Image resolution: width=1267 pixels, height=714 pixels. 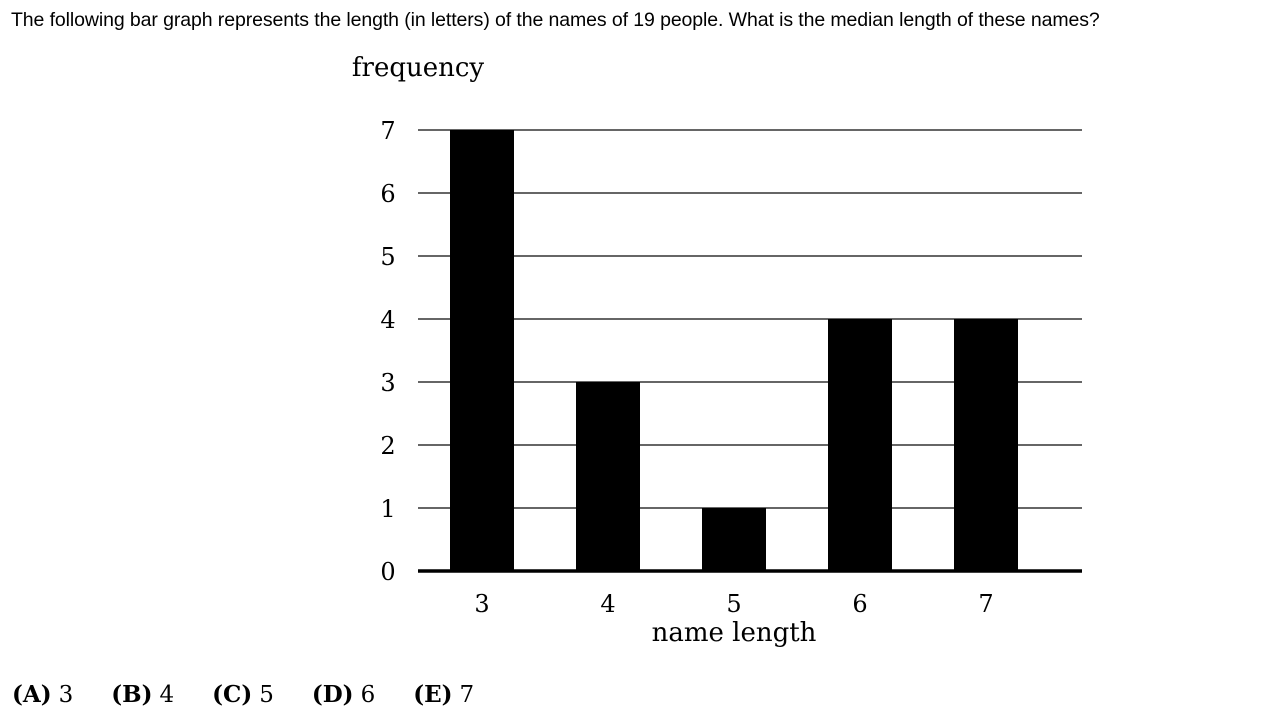 What do you see at coordinates (232, 694) in the screenshot?
I see `answer-letter: (C)` at bounding box center [232, 694].